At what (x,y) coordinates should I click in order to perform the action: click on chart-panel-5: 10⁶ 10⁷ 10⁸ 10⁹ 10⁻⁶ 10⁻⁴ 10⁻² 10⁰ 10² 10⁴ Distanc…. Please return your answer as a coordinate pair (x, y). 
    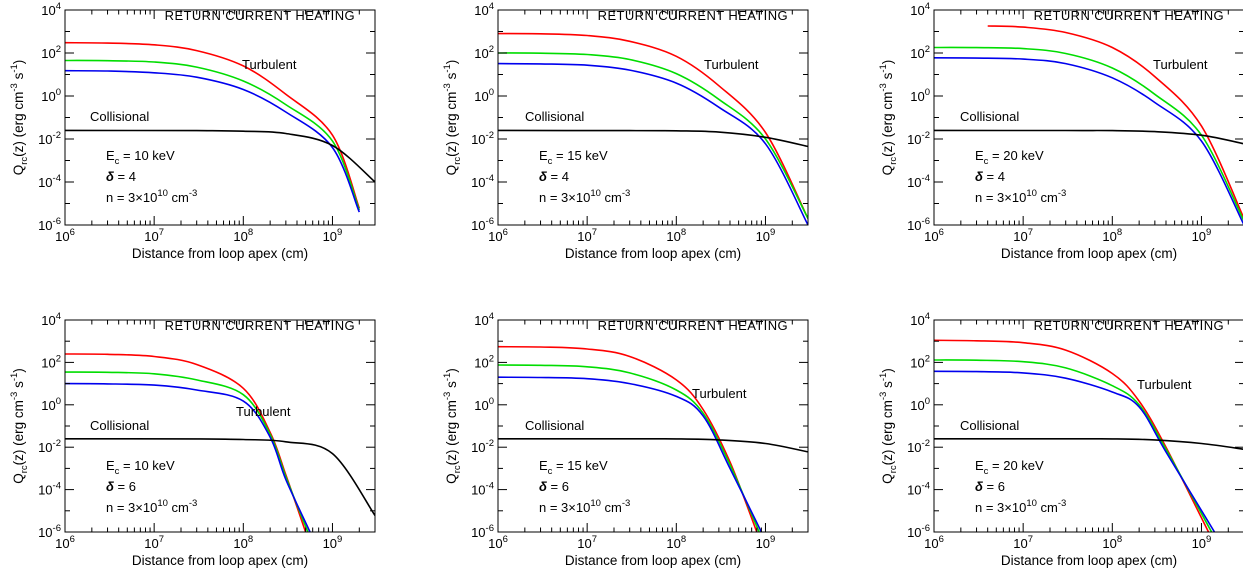
    Looking at the image, I should click on (625, 439).